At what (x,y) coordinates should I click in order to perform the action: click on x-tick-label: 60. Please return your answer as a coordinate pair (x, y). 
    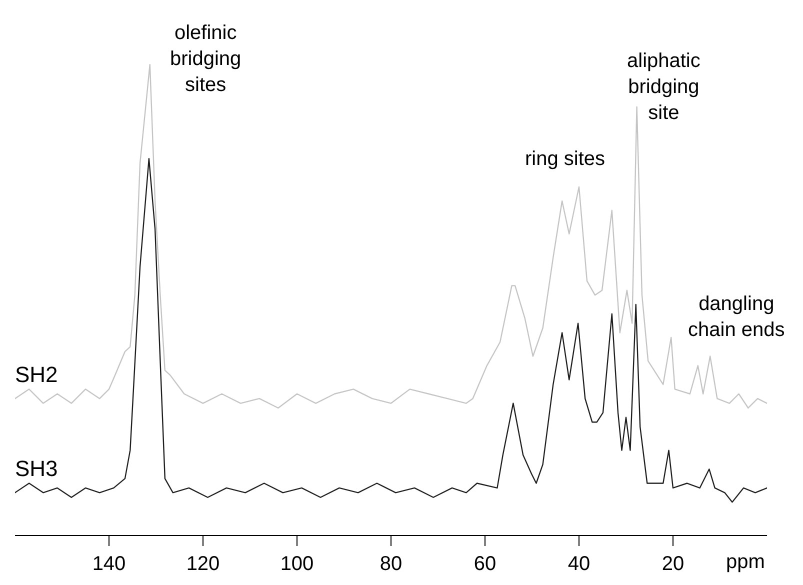
    Looking at the image, I should click on (485, 564).